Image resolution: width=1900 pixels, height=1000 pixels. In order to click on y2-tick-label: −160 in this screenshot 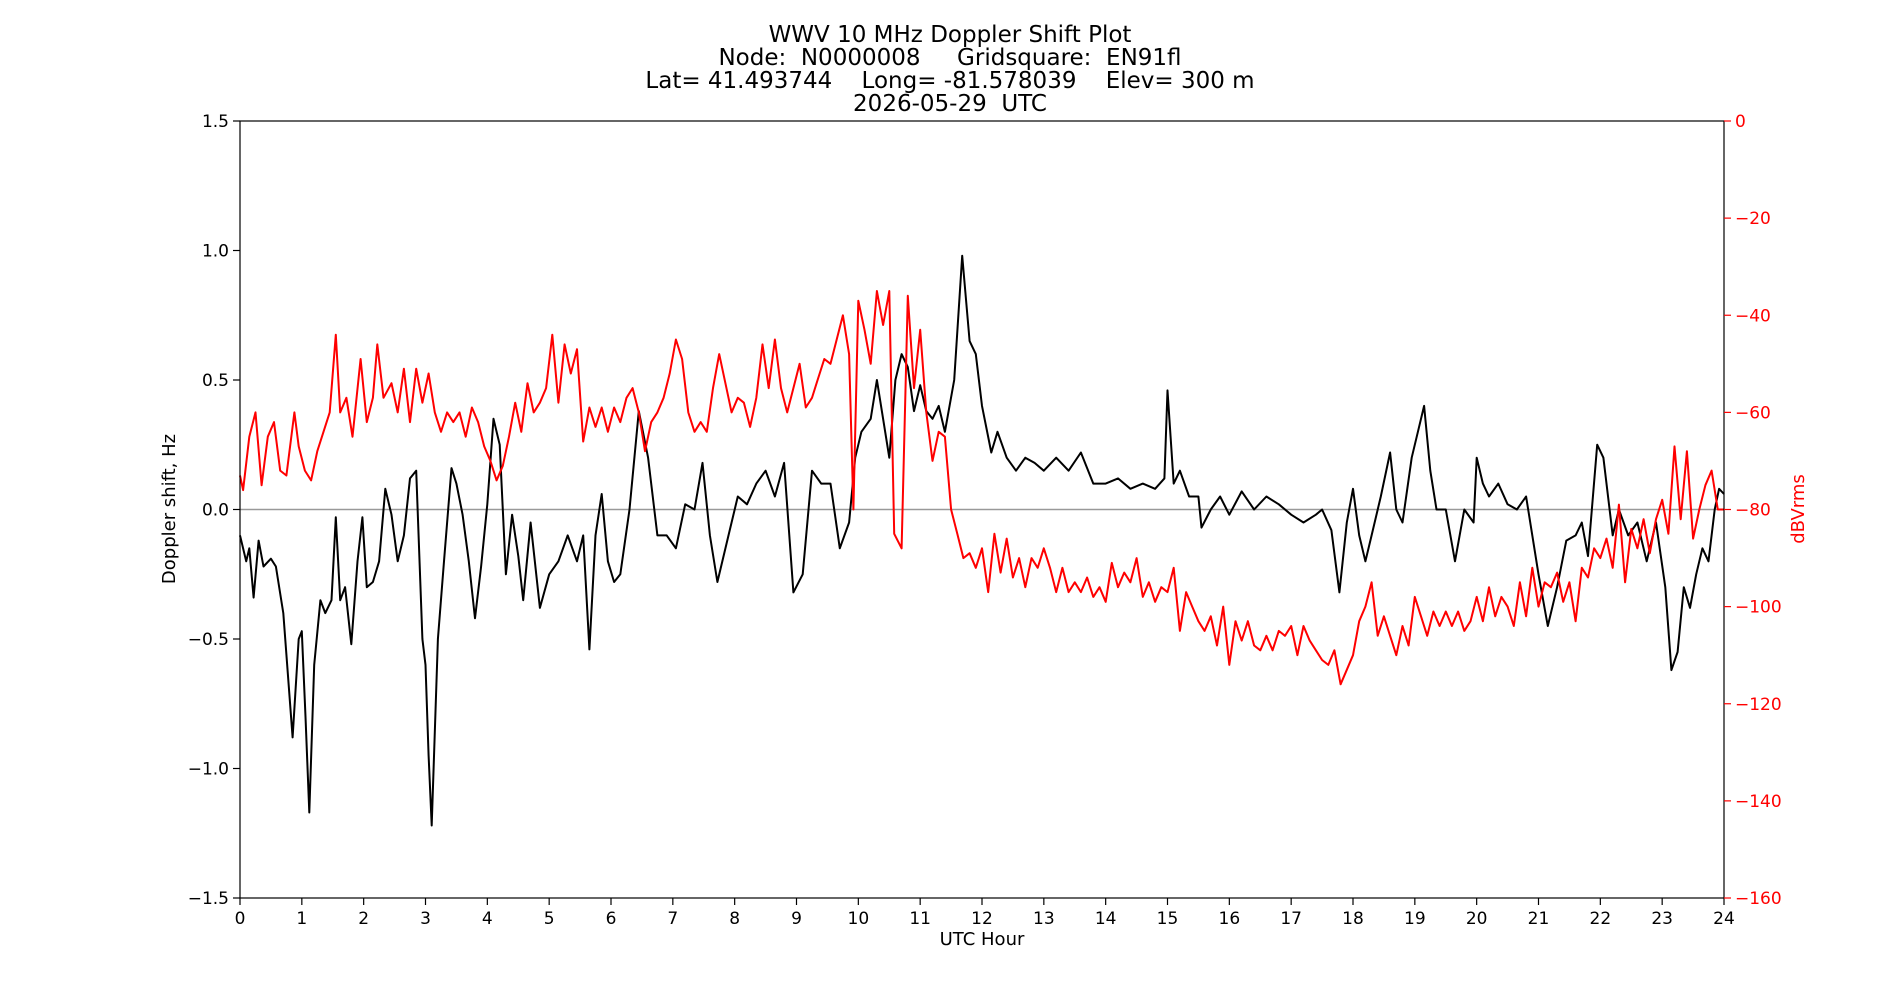, I will do `click(1758, 899)`.